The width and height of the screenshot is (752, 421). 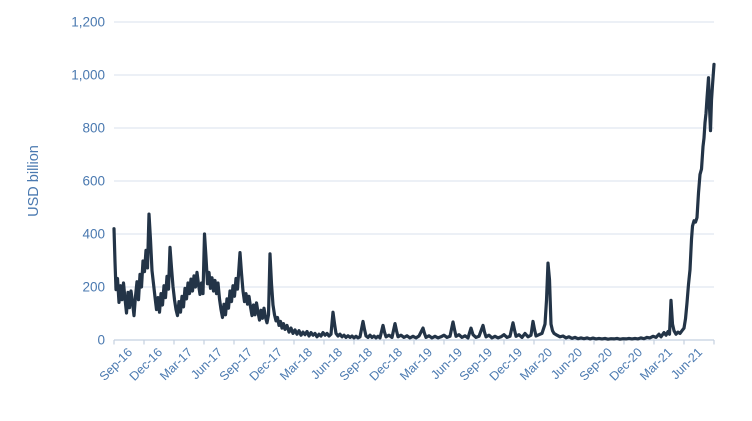 What do you see at coordinates (236, 364) in the screenshot?
I see `x-tick-label: Sep-17` at bounding box center [236, 364].